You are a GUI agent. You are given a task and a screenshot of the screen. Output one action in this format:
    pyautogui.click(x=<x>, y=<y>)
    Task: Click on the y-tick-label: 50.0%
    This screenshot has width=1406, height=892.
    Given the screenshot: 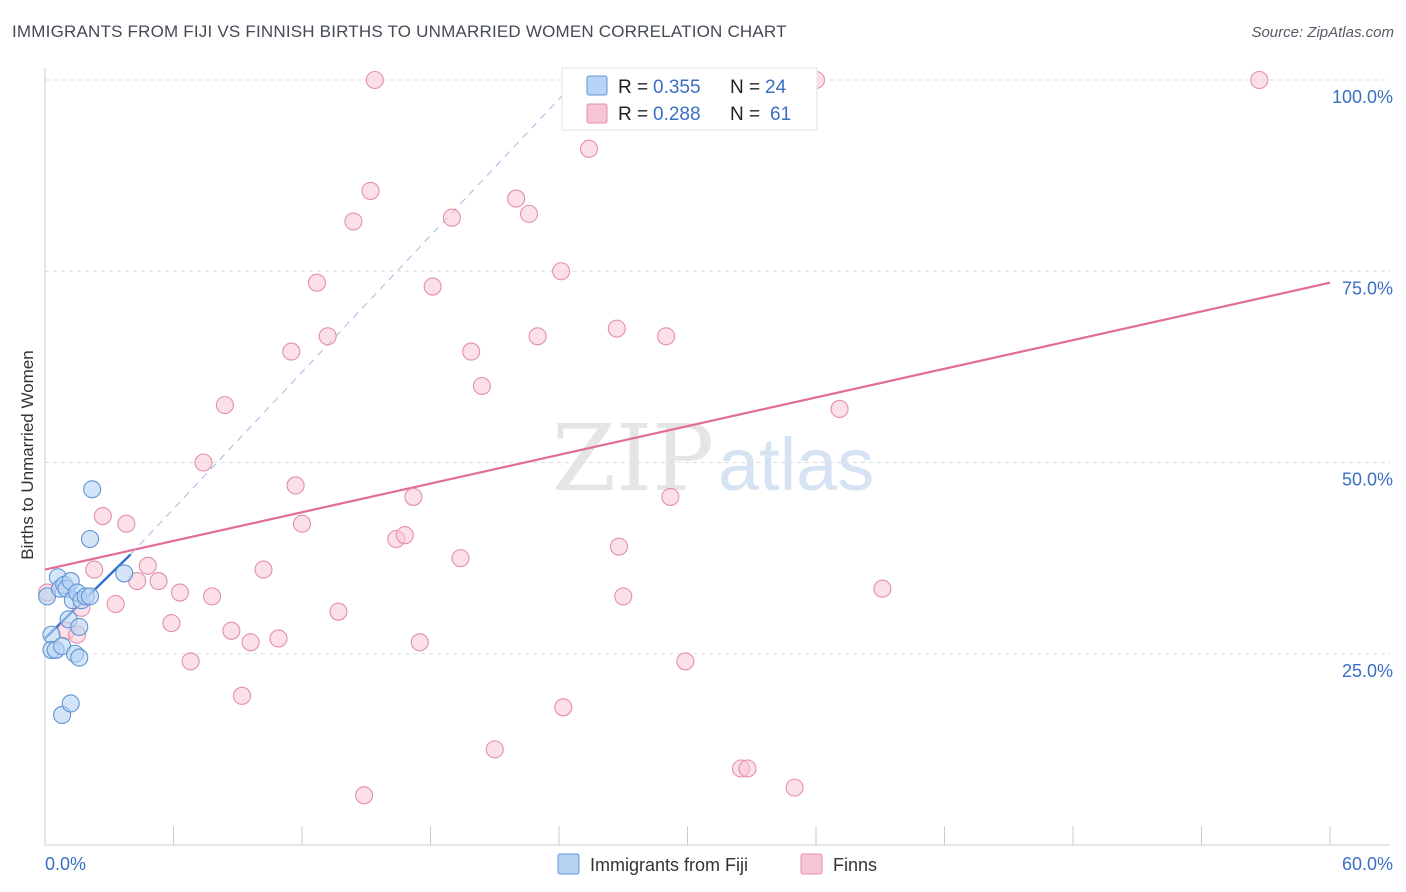 What is the action you would take?
    pyautogui.click(x=1367, y=480)
    